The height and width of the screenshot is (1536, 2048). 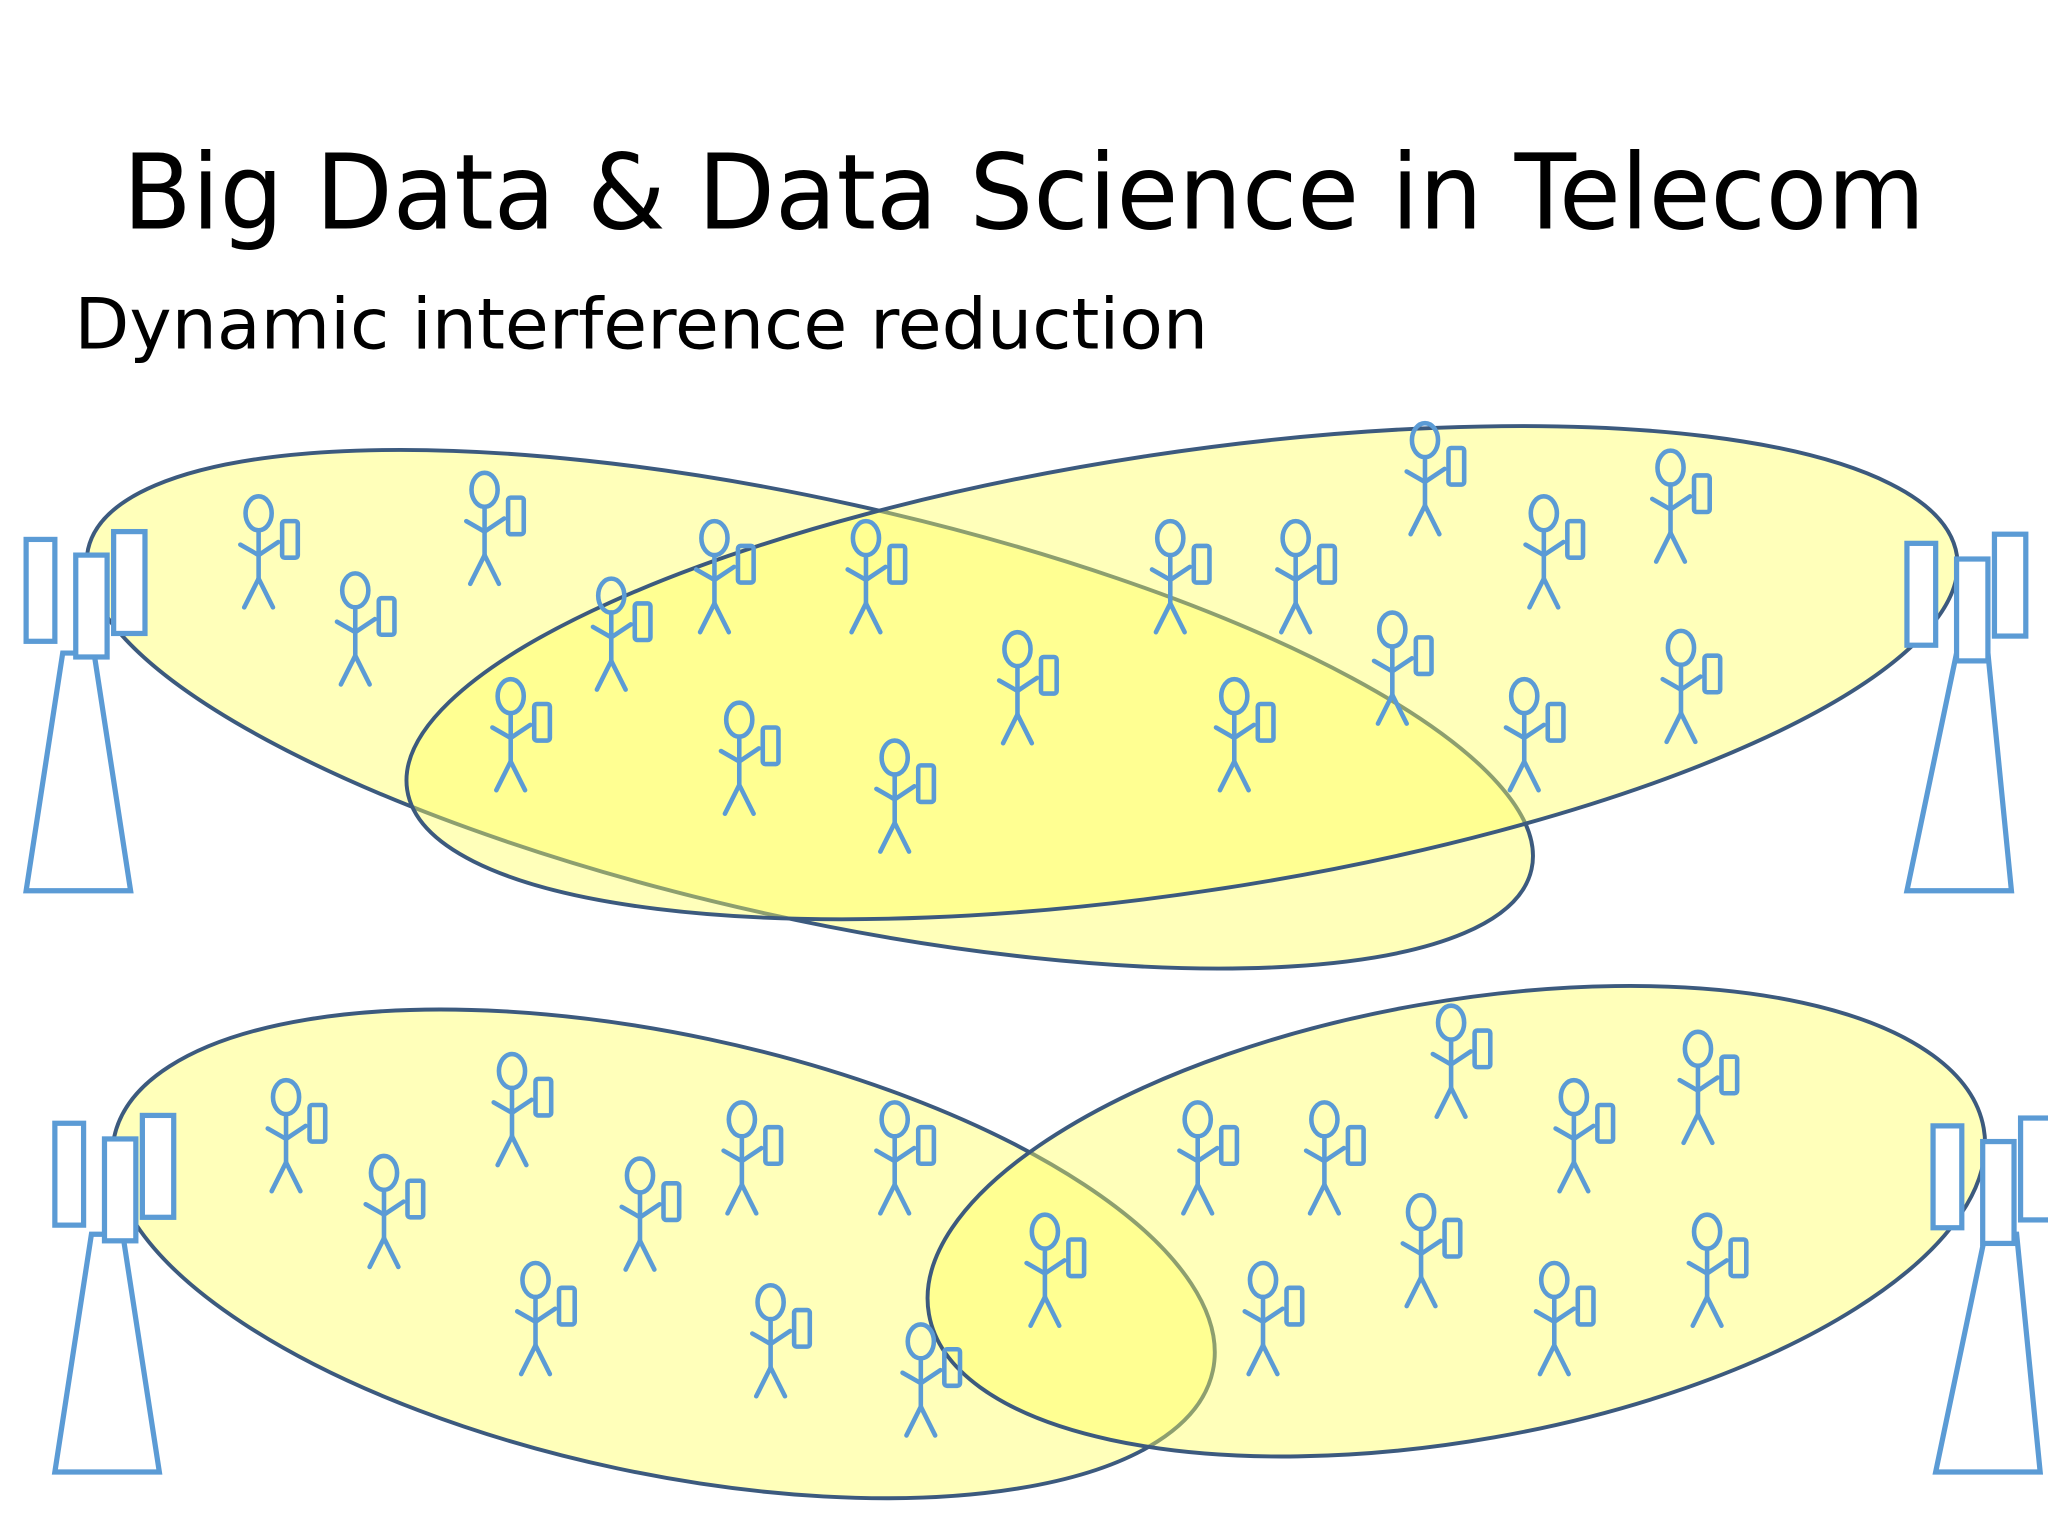 What do you see at coordinates (1024, 193) in the screenshot?
I see `slide-title: Big Data & Data Science in Telecom` at bounding box center [1024, 193].